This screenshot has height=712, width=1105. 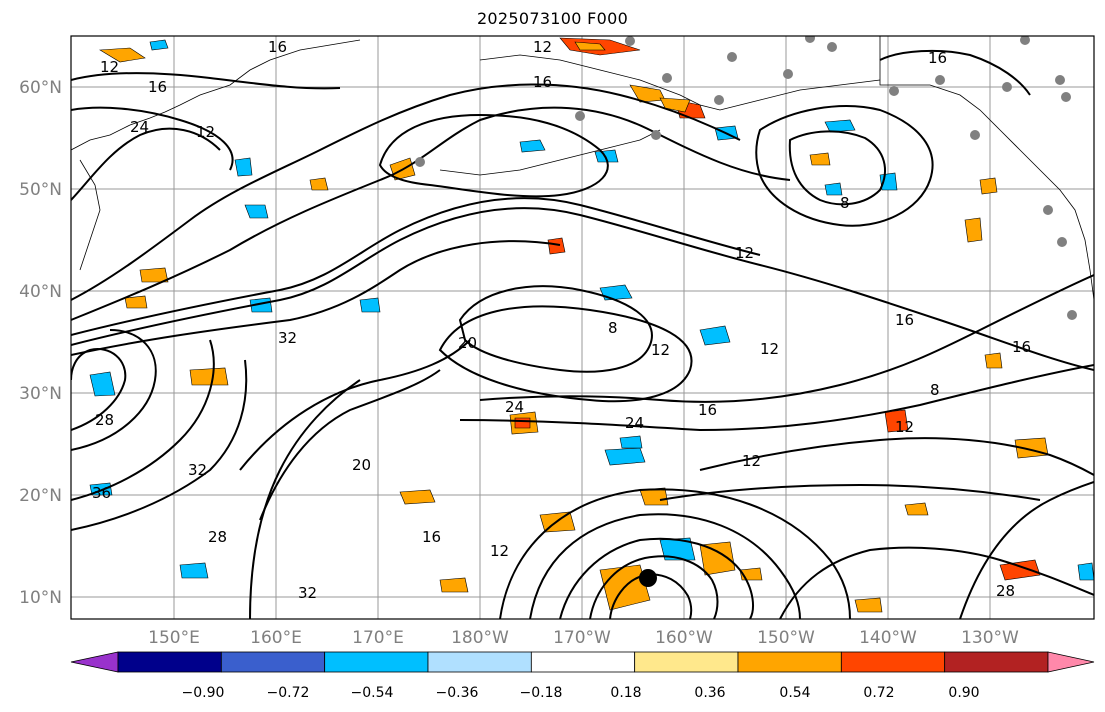 What do you see at coordinates (288, 693) in the screenshot?
I see `colorbar-tick-label: −0.72` at bounding box center [288, 693].